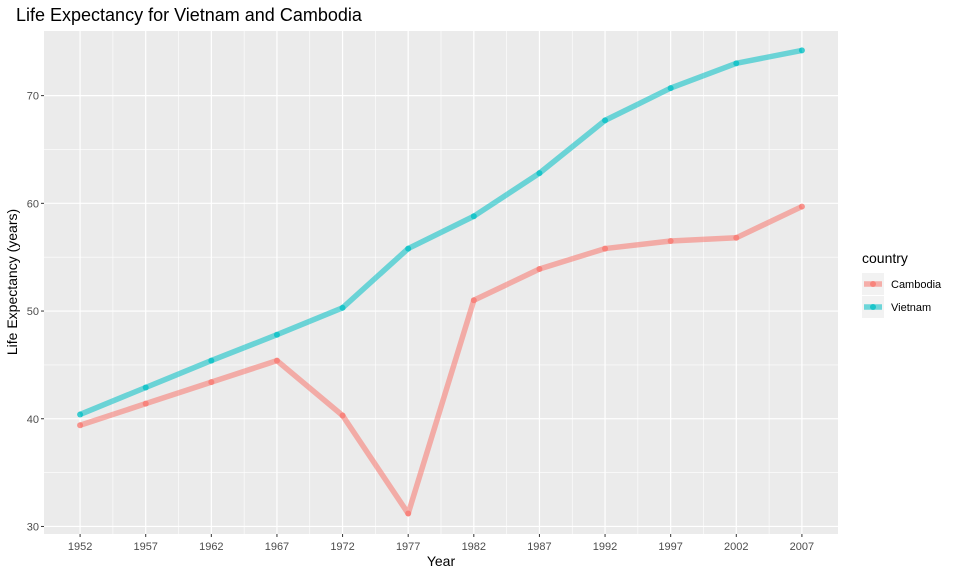  Describe the element at coordinates (211, 547) in the screenshot. I see `x-tick-label: 1962` at that location.